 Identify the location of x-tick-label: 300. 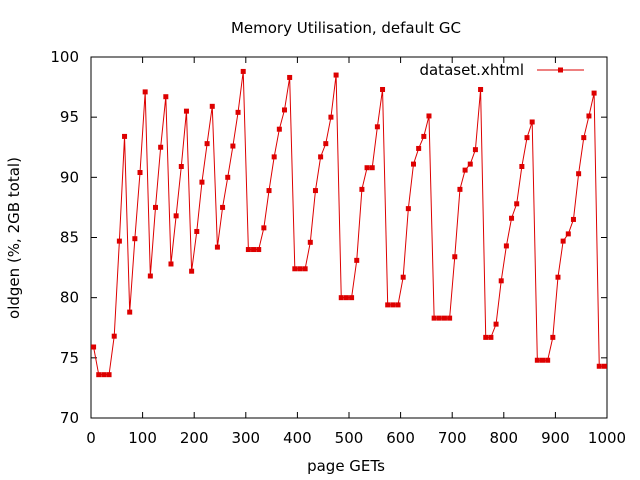
(245, 438).